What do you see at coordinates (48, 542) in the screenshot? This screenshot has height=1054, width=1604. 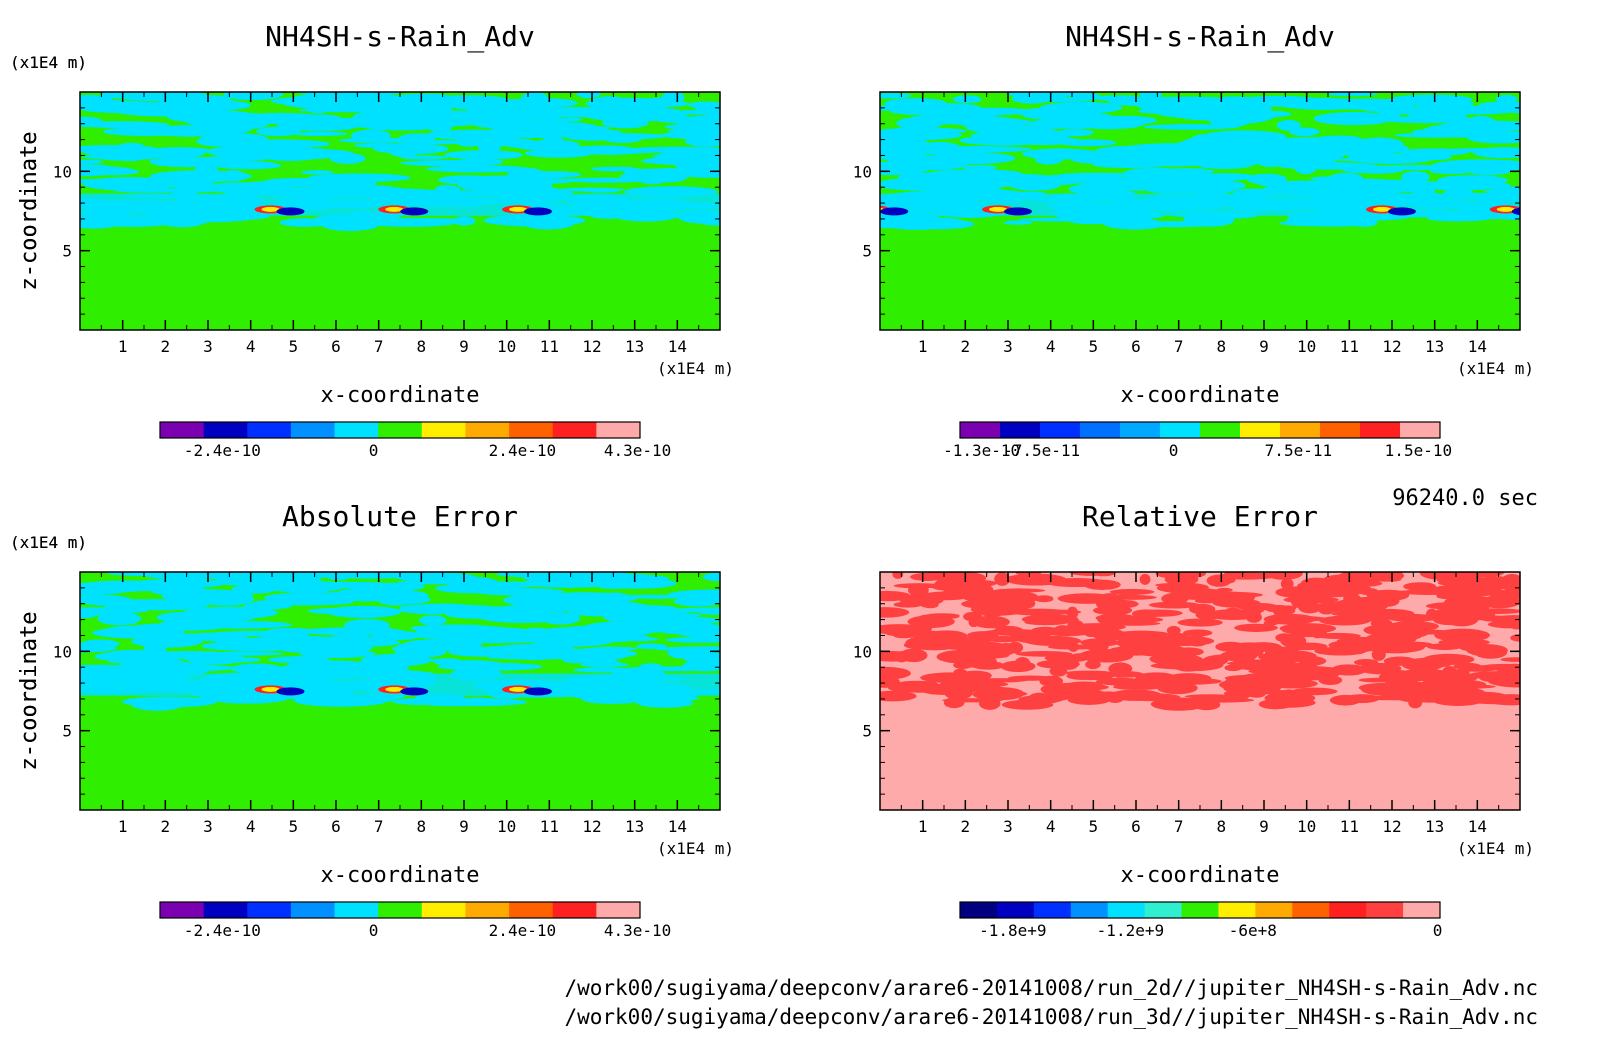 I see `y-unit-label: (x1E4 m)` at bounding box center [48, 542].